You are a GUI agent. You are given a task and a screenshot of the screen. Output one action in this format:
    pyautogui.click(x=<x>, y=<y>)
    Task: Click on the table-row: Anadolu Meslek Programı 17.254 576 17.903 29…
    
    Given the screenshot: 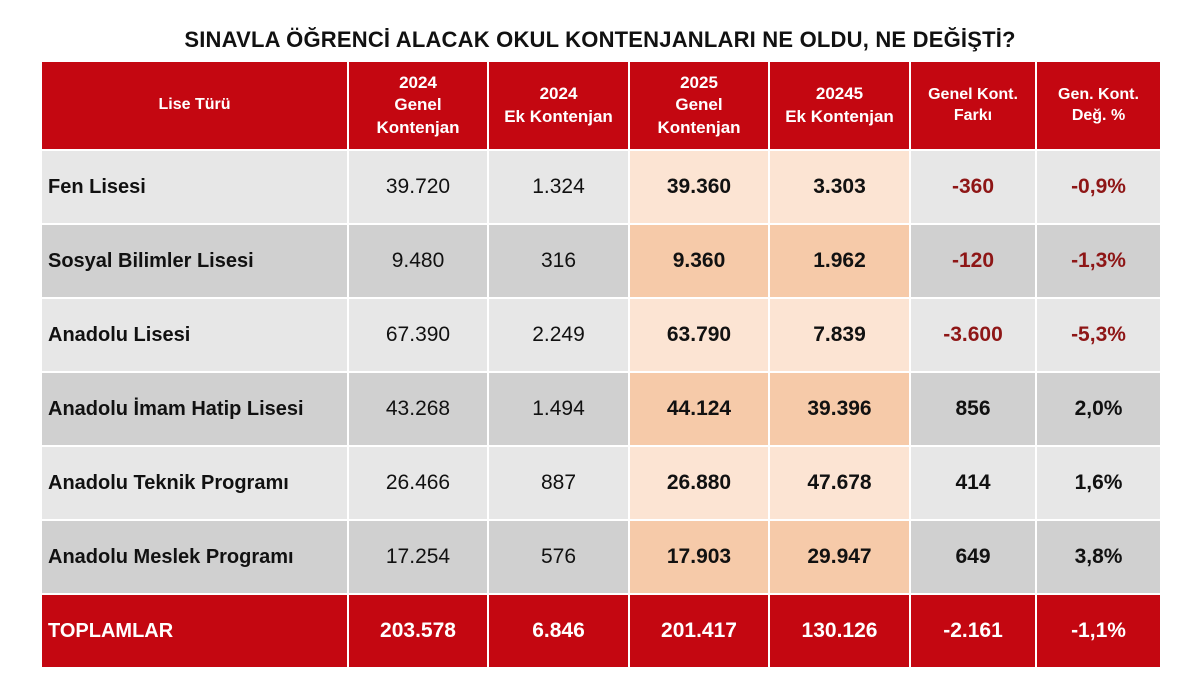 What is the action you would take?
    pyautogui.click(x=601, y=557)
    